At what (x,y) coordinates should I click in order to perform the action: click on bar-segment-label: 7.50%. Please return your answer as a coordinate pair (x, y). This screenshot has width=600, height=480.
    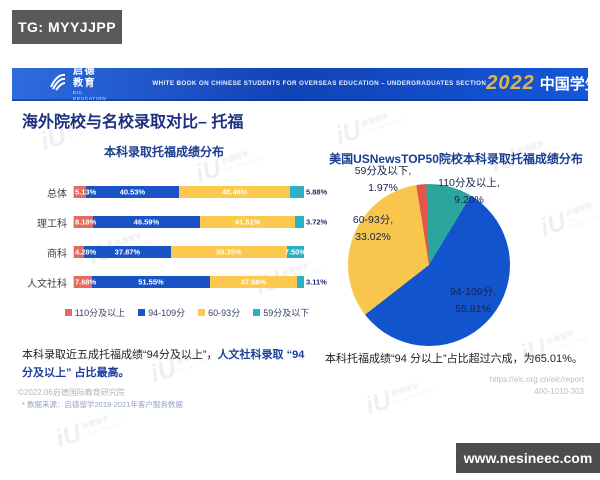
    Looking at the image, I should click on (295, 252).